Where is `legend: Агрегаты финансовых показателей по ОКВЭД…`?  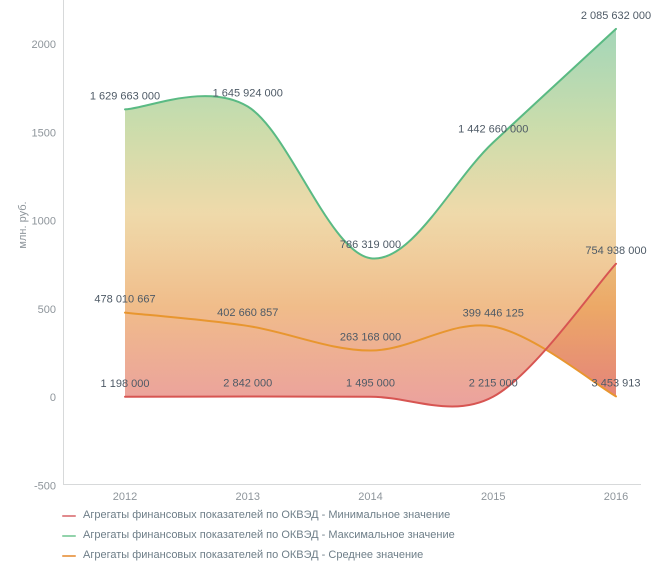 legend: Агрегаты финансовых показателей по ОКВЭД… is located at coordinates (258, 535).